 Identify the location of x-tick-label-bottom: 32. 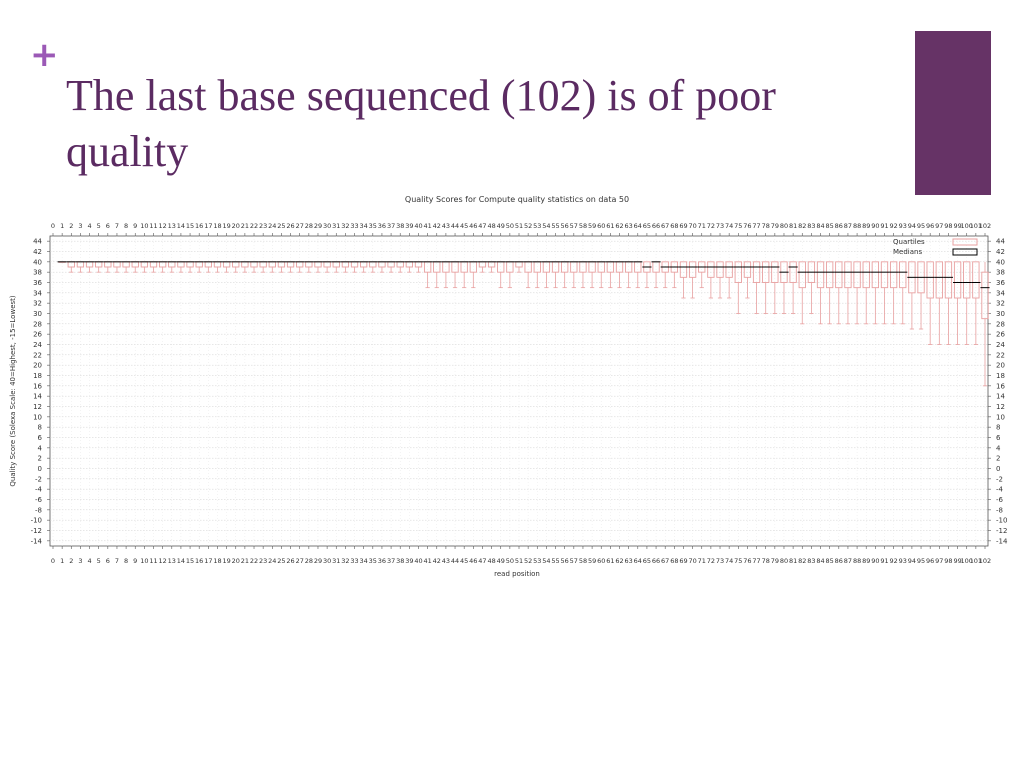
(345, 561).